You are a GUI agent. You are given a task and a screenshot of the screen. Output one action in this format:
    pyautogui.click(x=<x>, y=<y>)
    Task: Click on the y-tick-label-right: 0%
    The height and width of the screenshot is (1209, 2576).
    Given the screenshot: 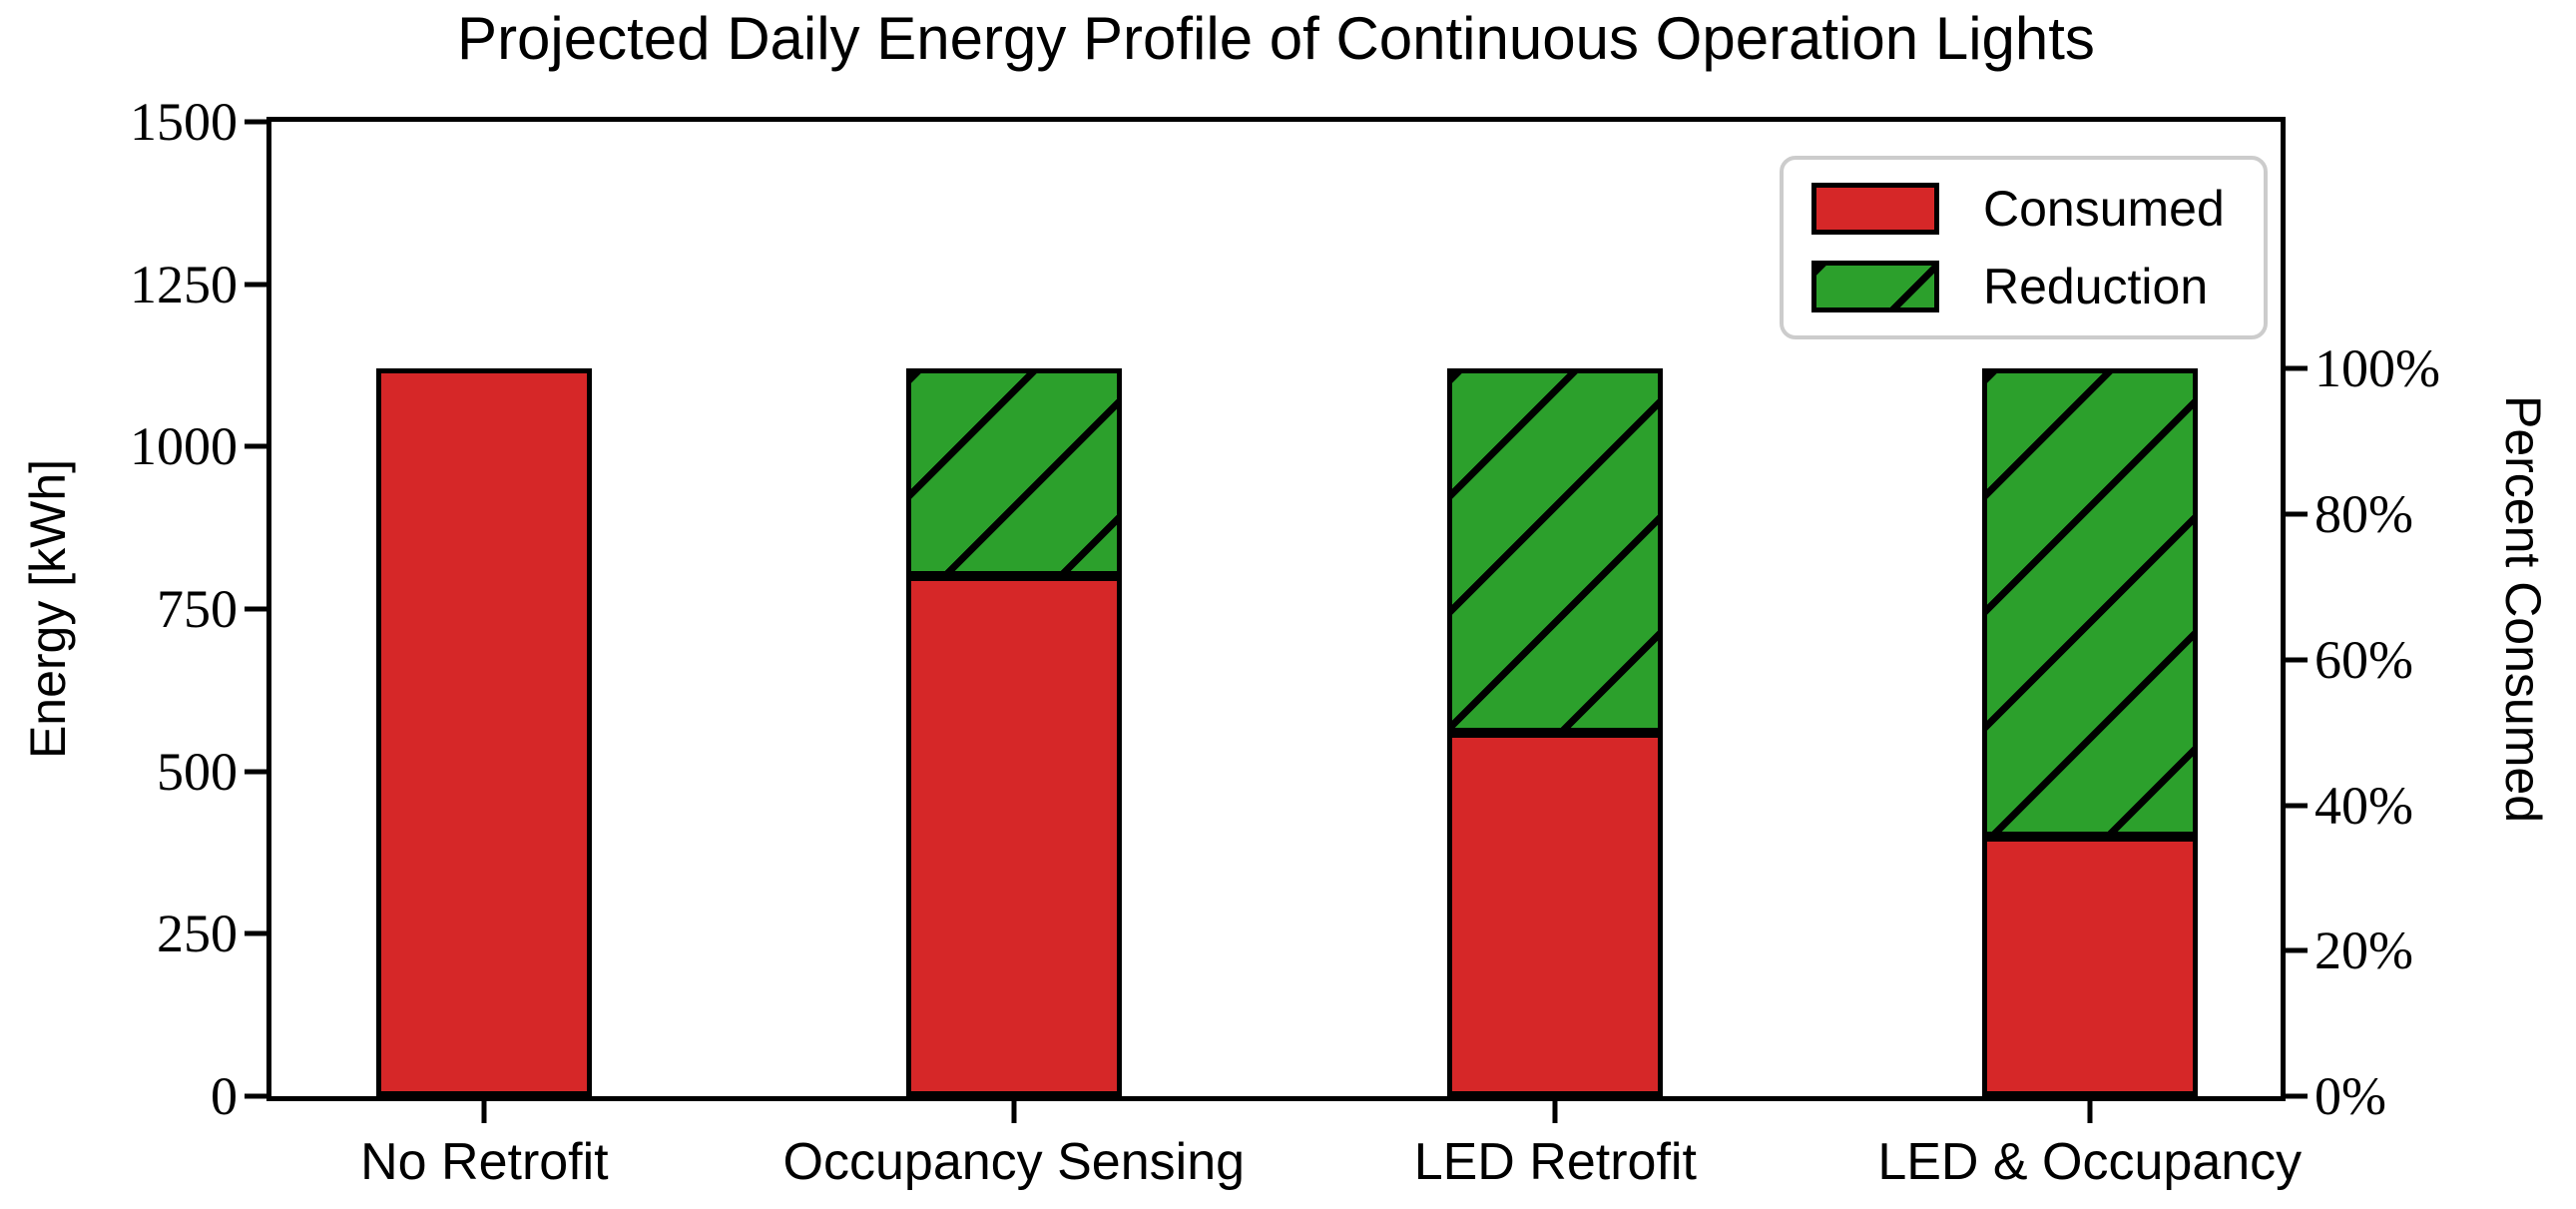 What is the action you would take?
    pyautogui.click(x=2350, y=1096)
    